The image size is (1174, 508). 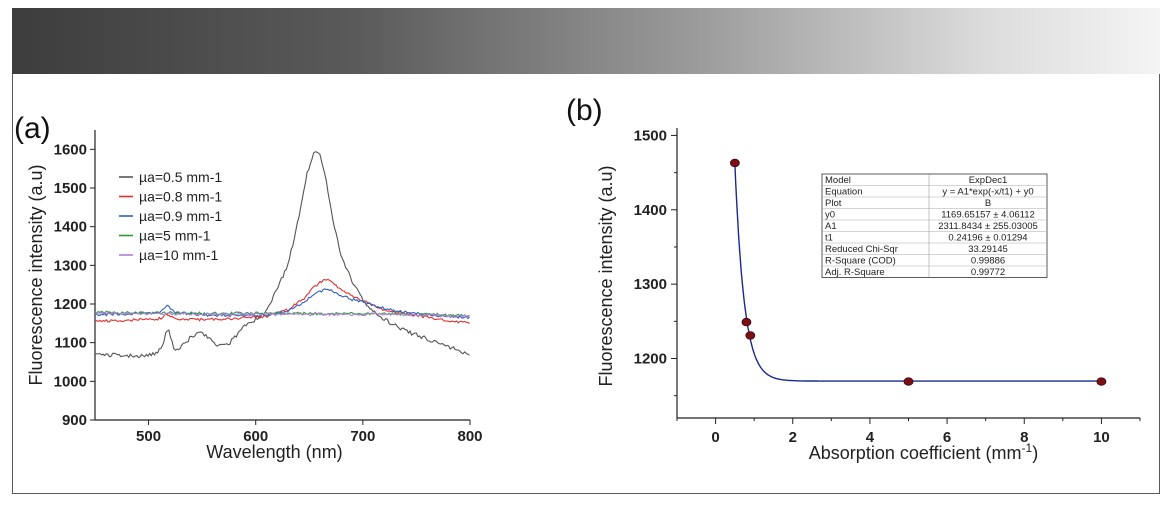 I want to click on y-tick-label-a: 1300, so click(x=70, y=265).